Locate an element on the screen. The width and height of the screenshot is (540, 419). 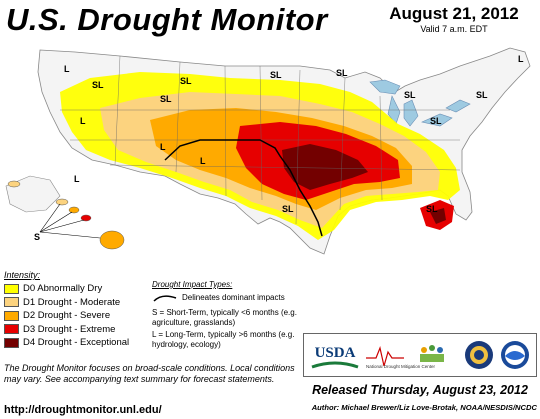
label-sl-ny: SL is located at coordinates (482, 95).